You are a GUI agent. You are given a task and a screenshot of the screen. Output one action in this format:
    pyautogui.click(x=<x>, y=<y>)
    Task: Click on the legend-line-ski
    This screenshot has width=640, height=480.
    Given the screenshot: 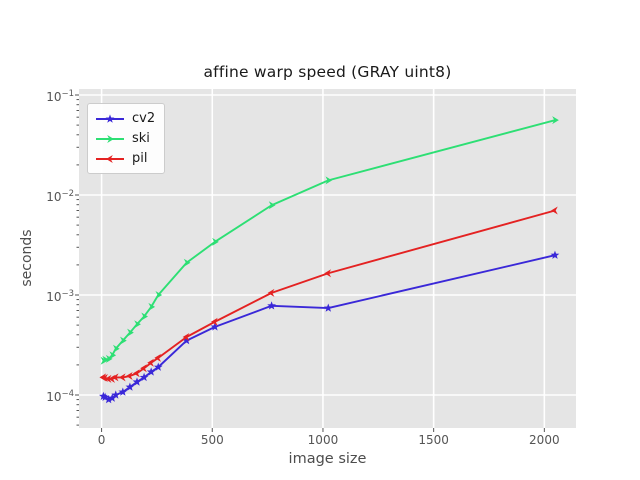 What is the action you would take?
    pyautogui.click(x=110, y=138)
    